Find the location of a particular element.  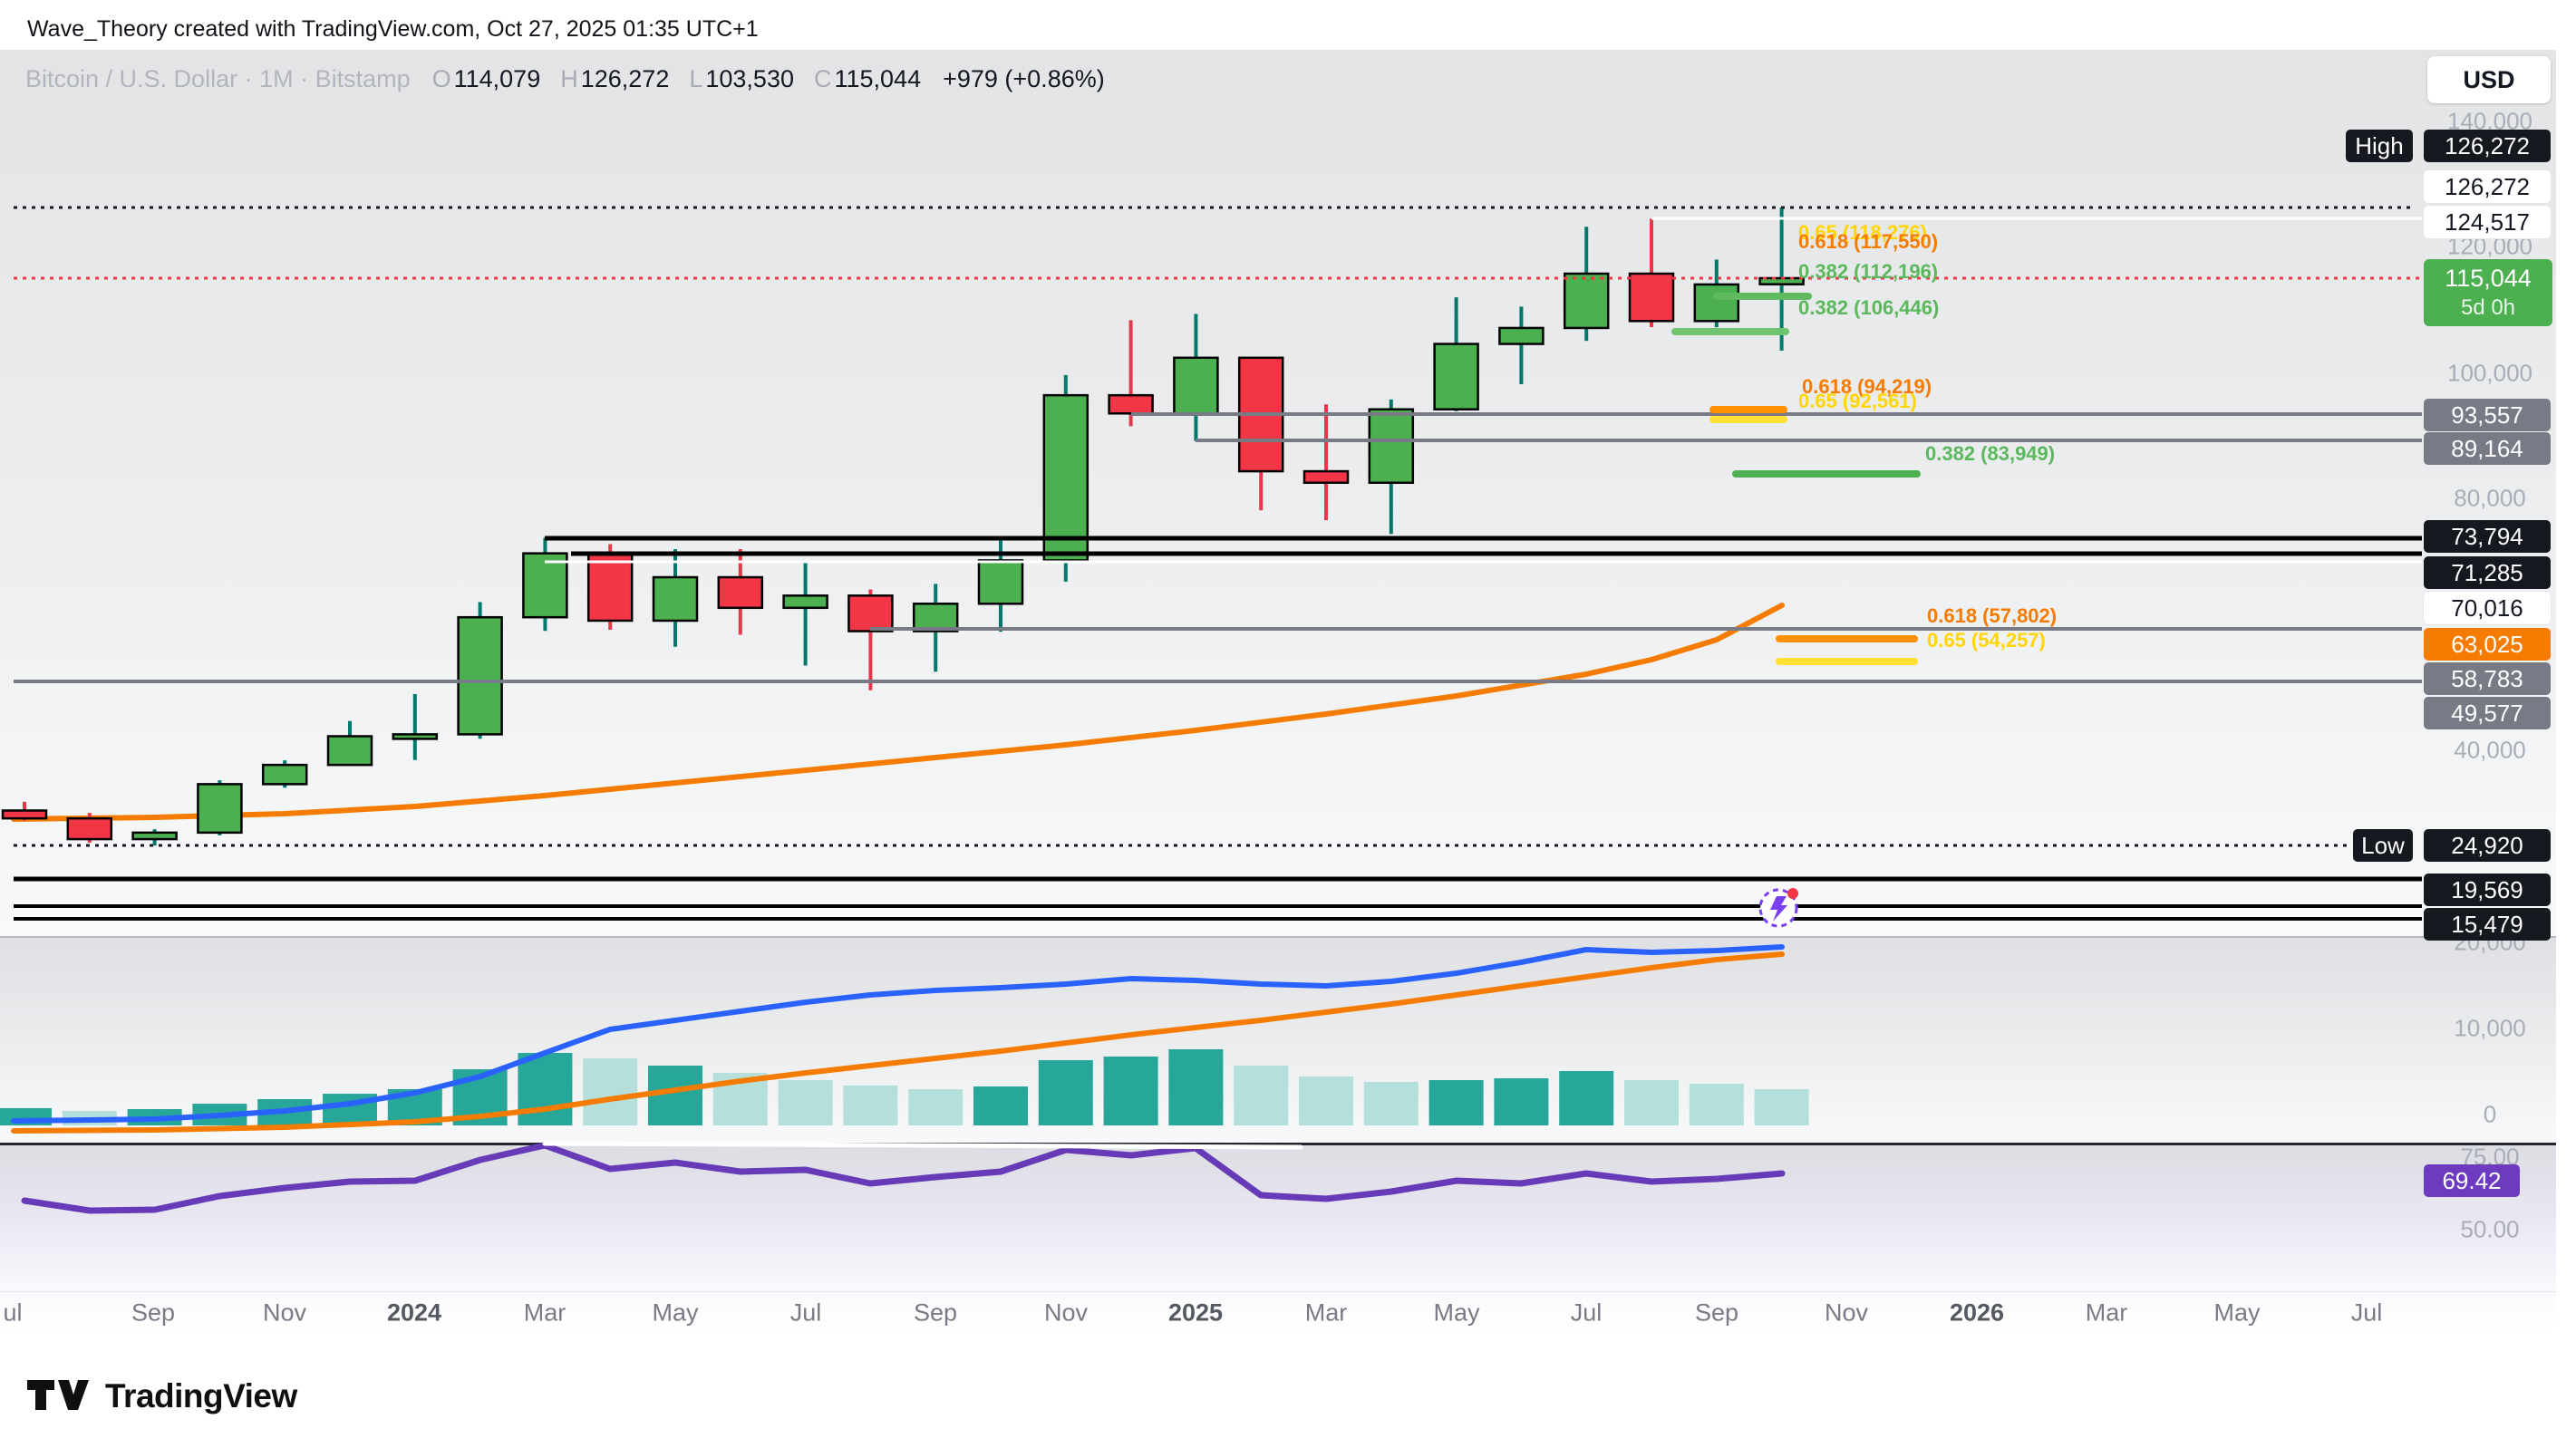

price-tick: 50.00 is located at coordinates (2490, 1229).